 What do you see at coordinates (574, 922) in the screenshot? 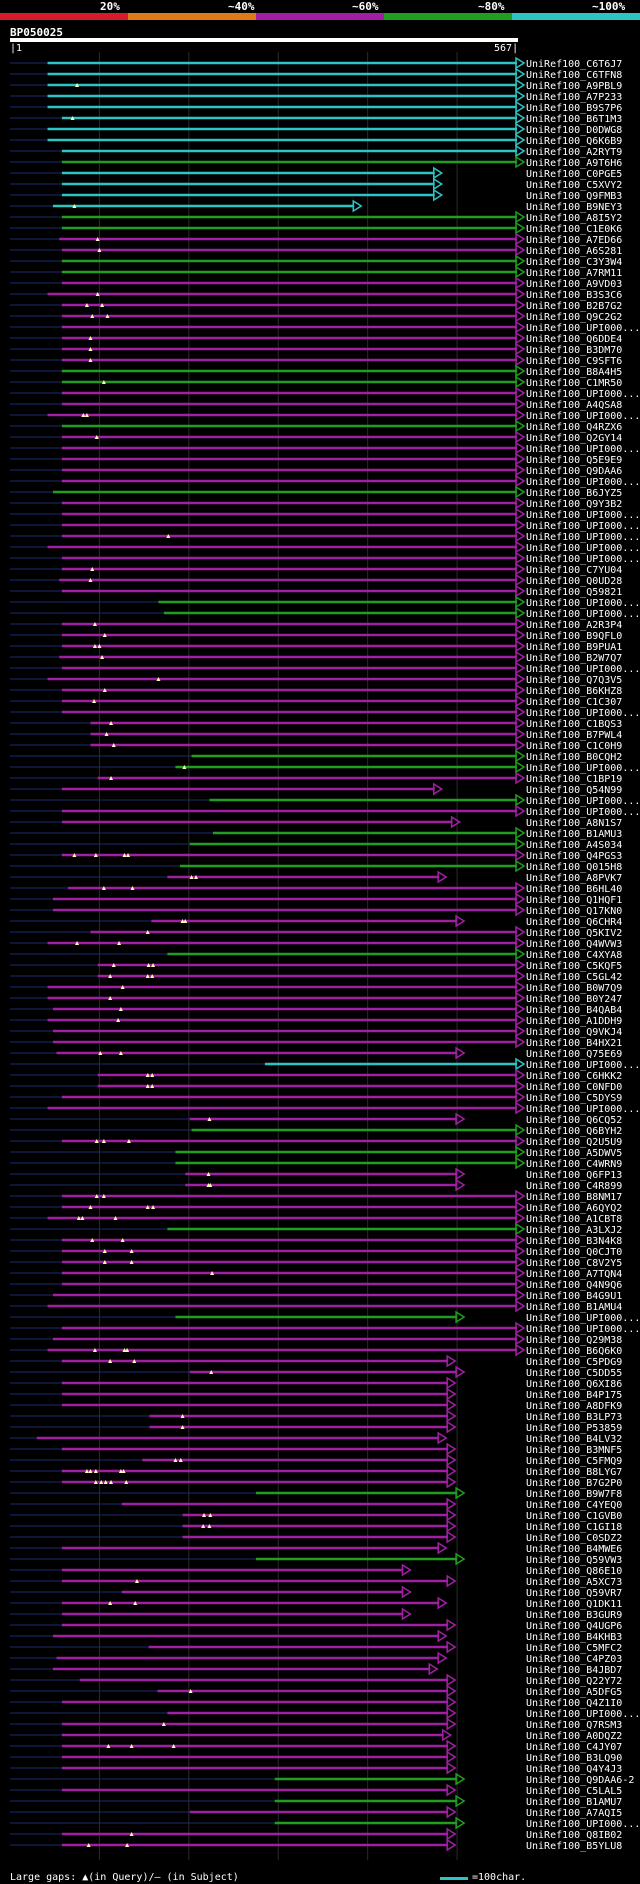
I see `hit-label: UniRef100_Q6CHR4` at bounding box center [574, 922].